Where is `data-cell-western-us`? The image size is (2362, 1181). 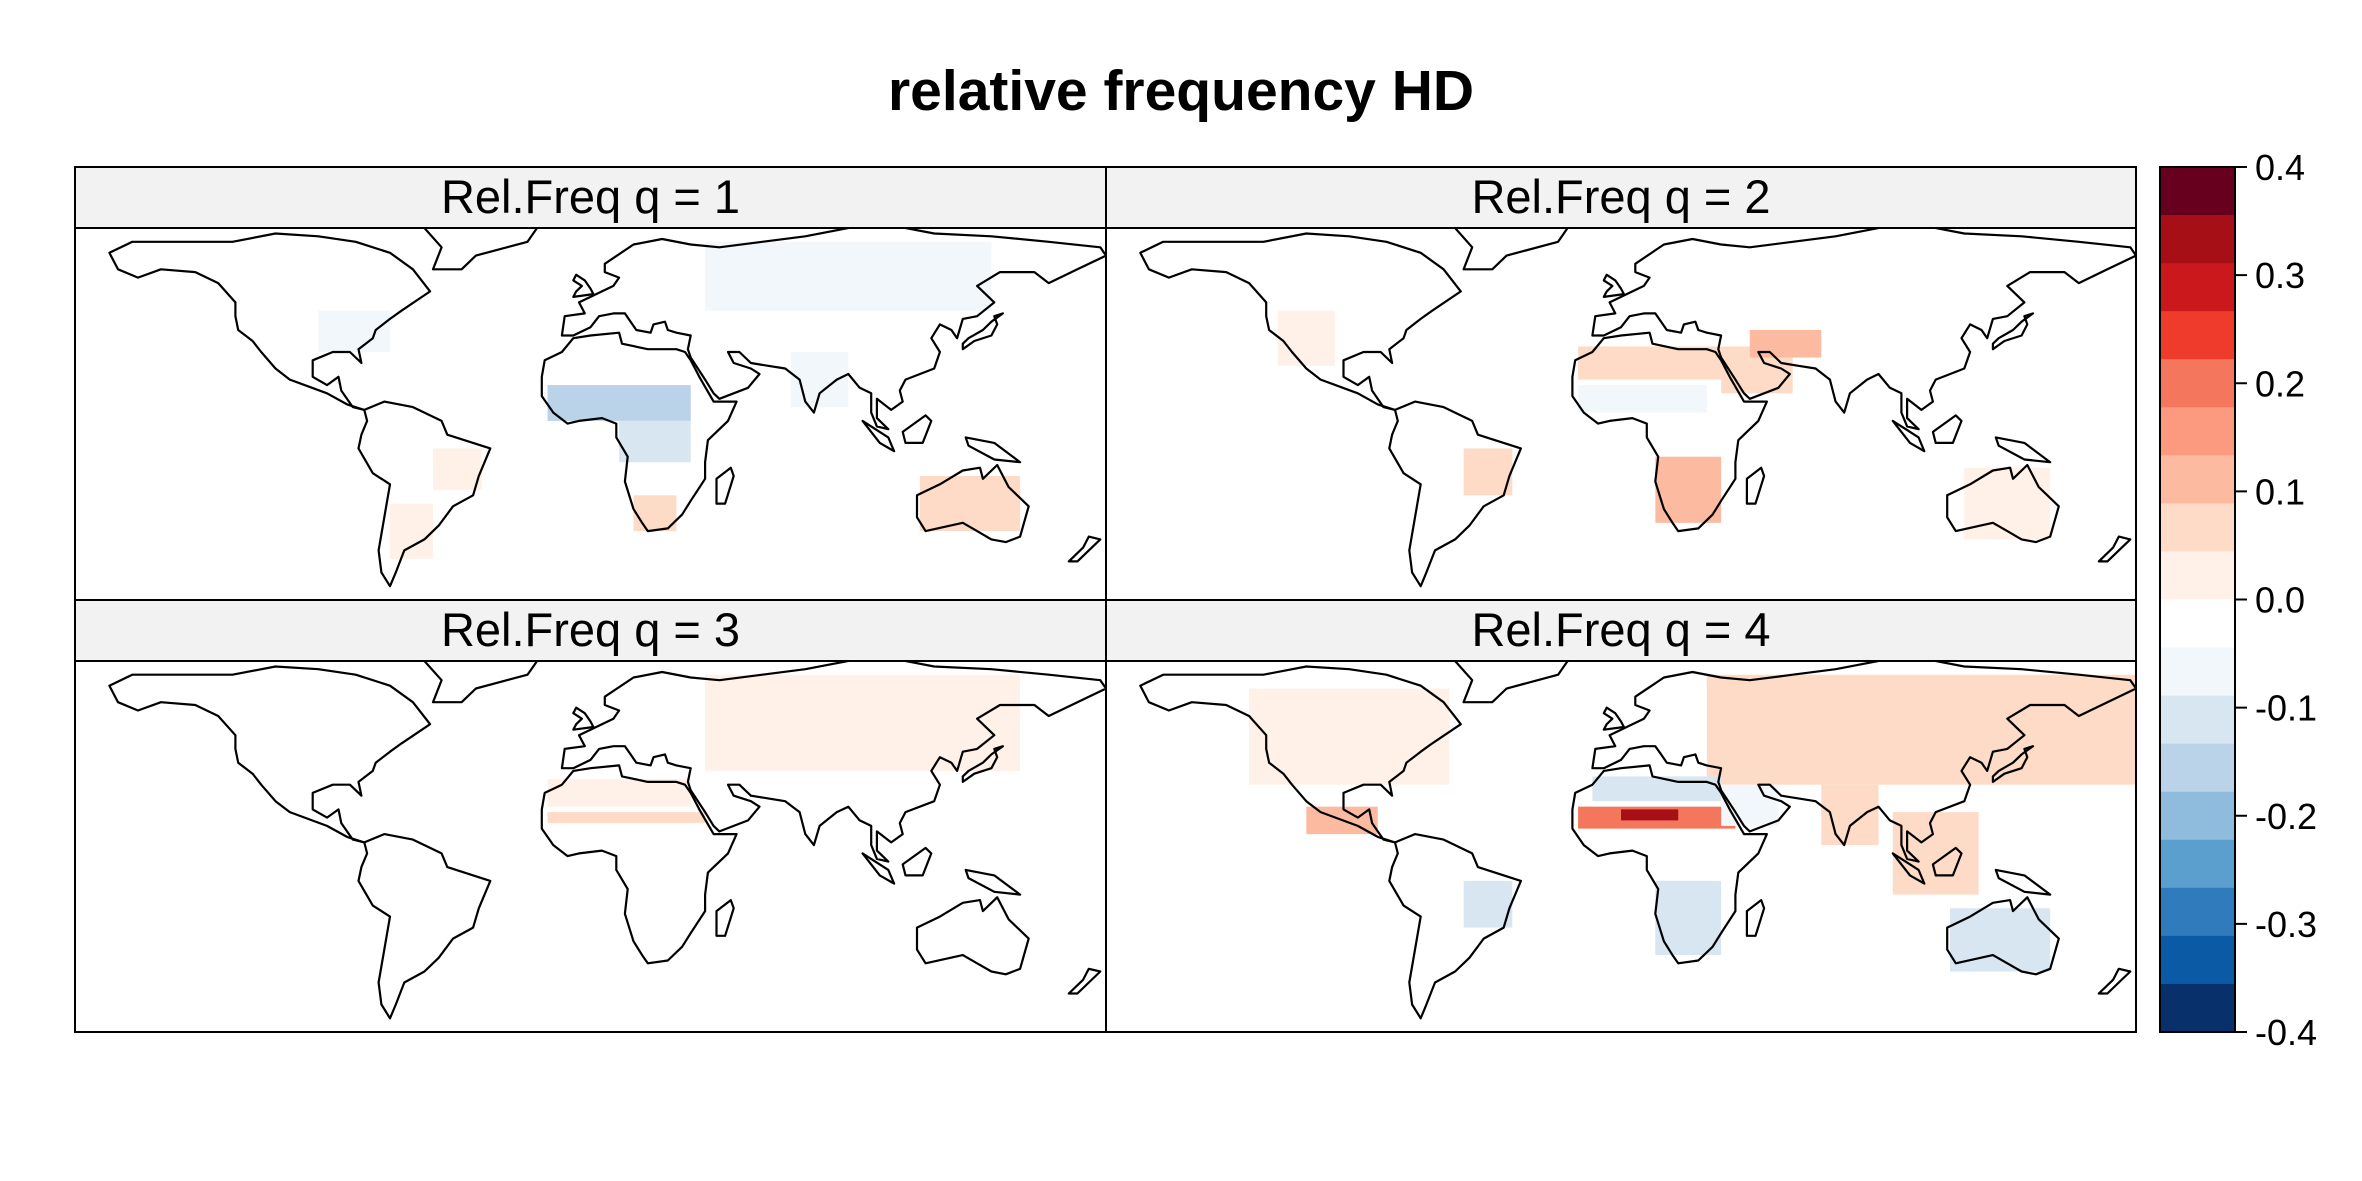
data-cell-western-us is located at coordinates (1306, 338).